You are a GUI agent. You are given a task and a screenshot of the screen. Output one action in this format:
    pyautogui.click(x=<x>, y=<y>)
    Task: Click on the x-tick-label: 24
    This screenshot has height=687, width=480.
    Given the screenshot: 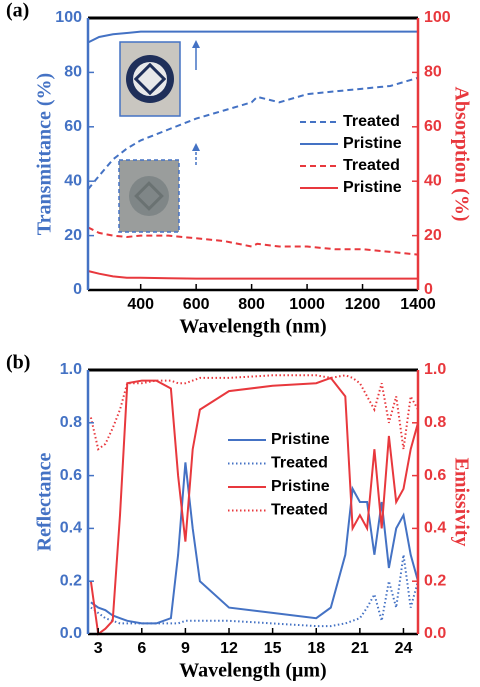 What is the action you would take?
    pyautogui.click(x=404, y=648)
    